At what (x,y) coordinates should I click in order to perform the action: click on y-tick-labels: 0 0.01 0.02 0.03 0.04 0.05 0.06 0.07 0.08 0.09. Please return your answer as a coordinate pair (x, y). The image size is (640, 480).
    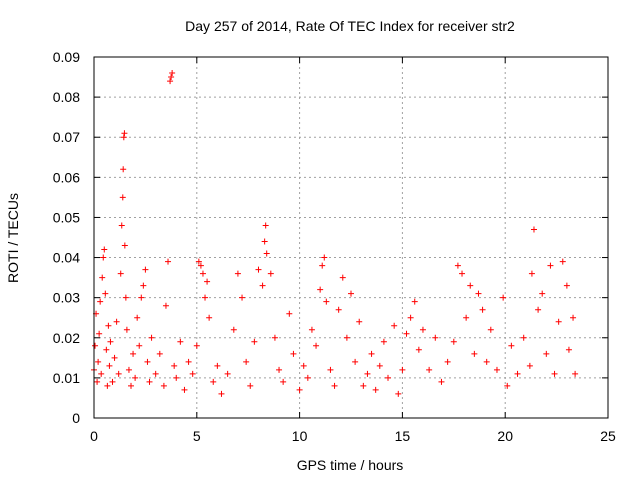
    Looking at the image, I should click on (66, 237).